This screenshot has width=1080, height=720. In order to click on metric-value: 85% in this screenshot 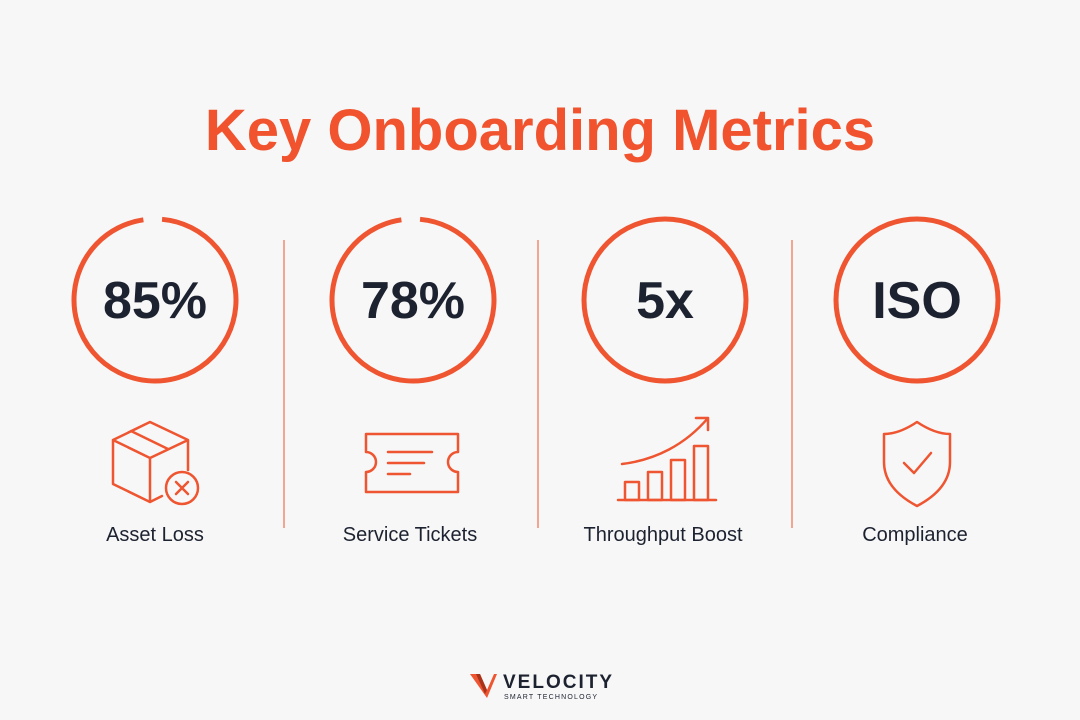, I will do `click(155, 301)`.